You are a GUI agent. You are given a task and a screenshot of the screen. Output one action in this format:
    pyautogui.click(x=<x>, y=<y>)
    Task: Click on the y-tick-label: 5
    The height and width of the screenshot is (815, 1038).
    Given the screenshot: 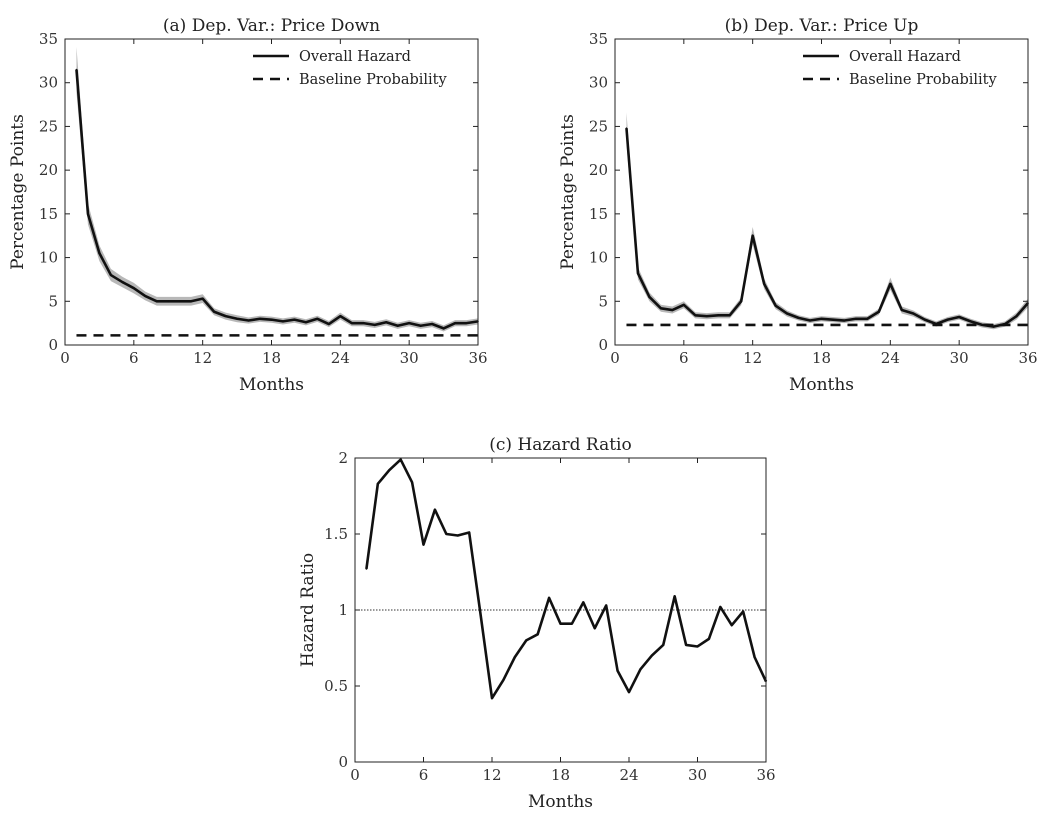 What is the action you would take?
    pyautogui.click(x=603, y=301)
    